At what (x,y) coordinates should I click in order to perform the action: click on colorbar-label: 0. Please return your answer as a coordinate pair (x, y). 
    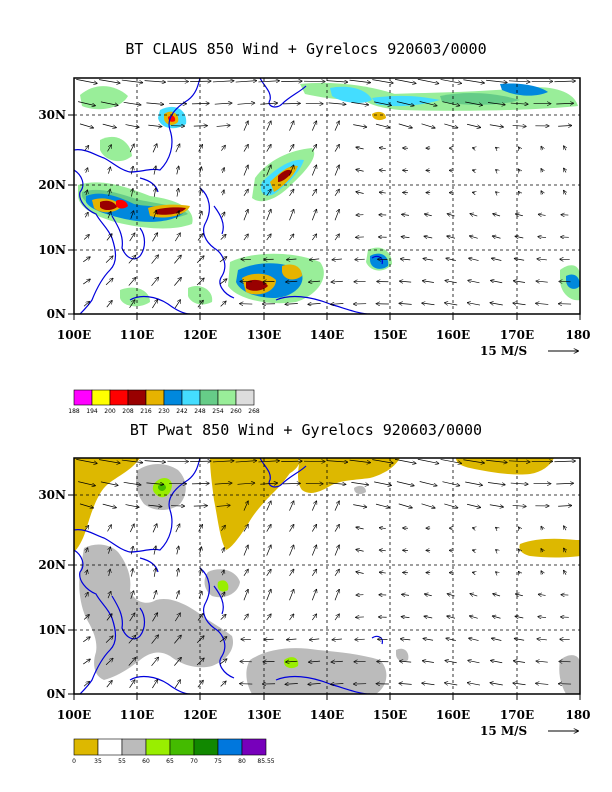
    Looking at the image, I should click on (74, 761).